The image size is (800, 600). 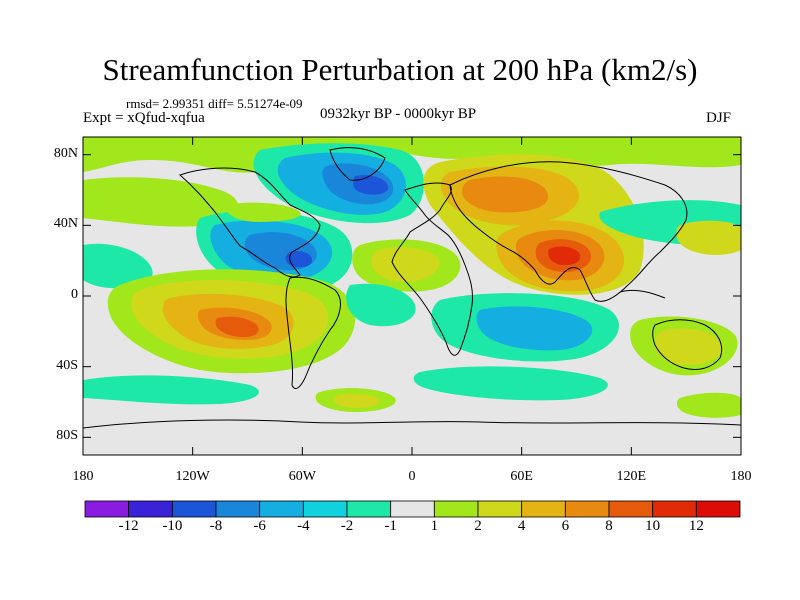 What do you see at coordinates (631, 476) in the screenshot?
I see `longitude-tick-label: 120E` at bounding box center [631, 476].